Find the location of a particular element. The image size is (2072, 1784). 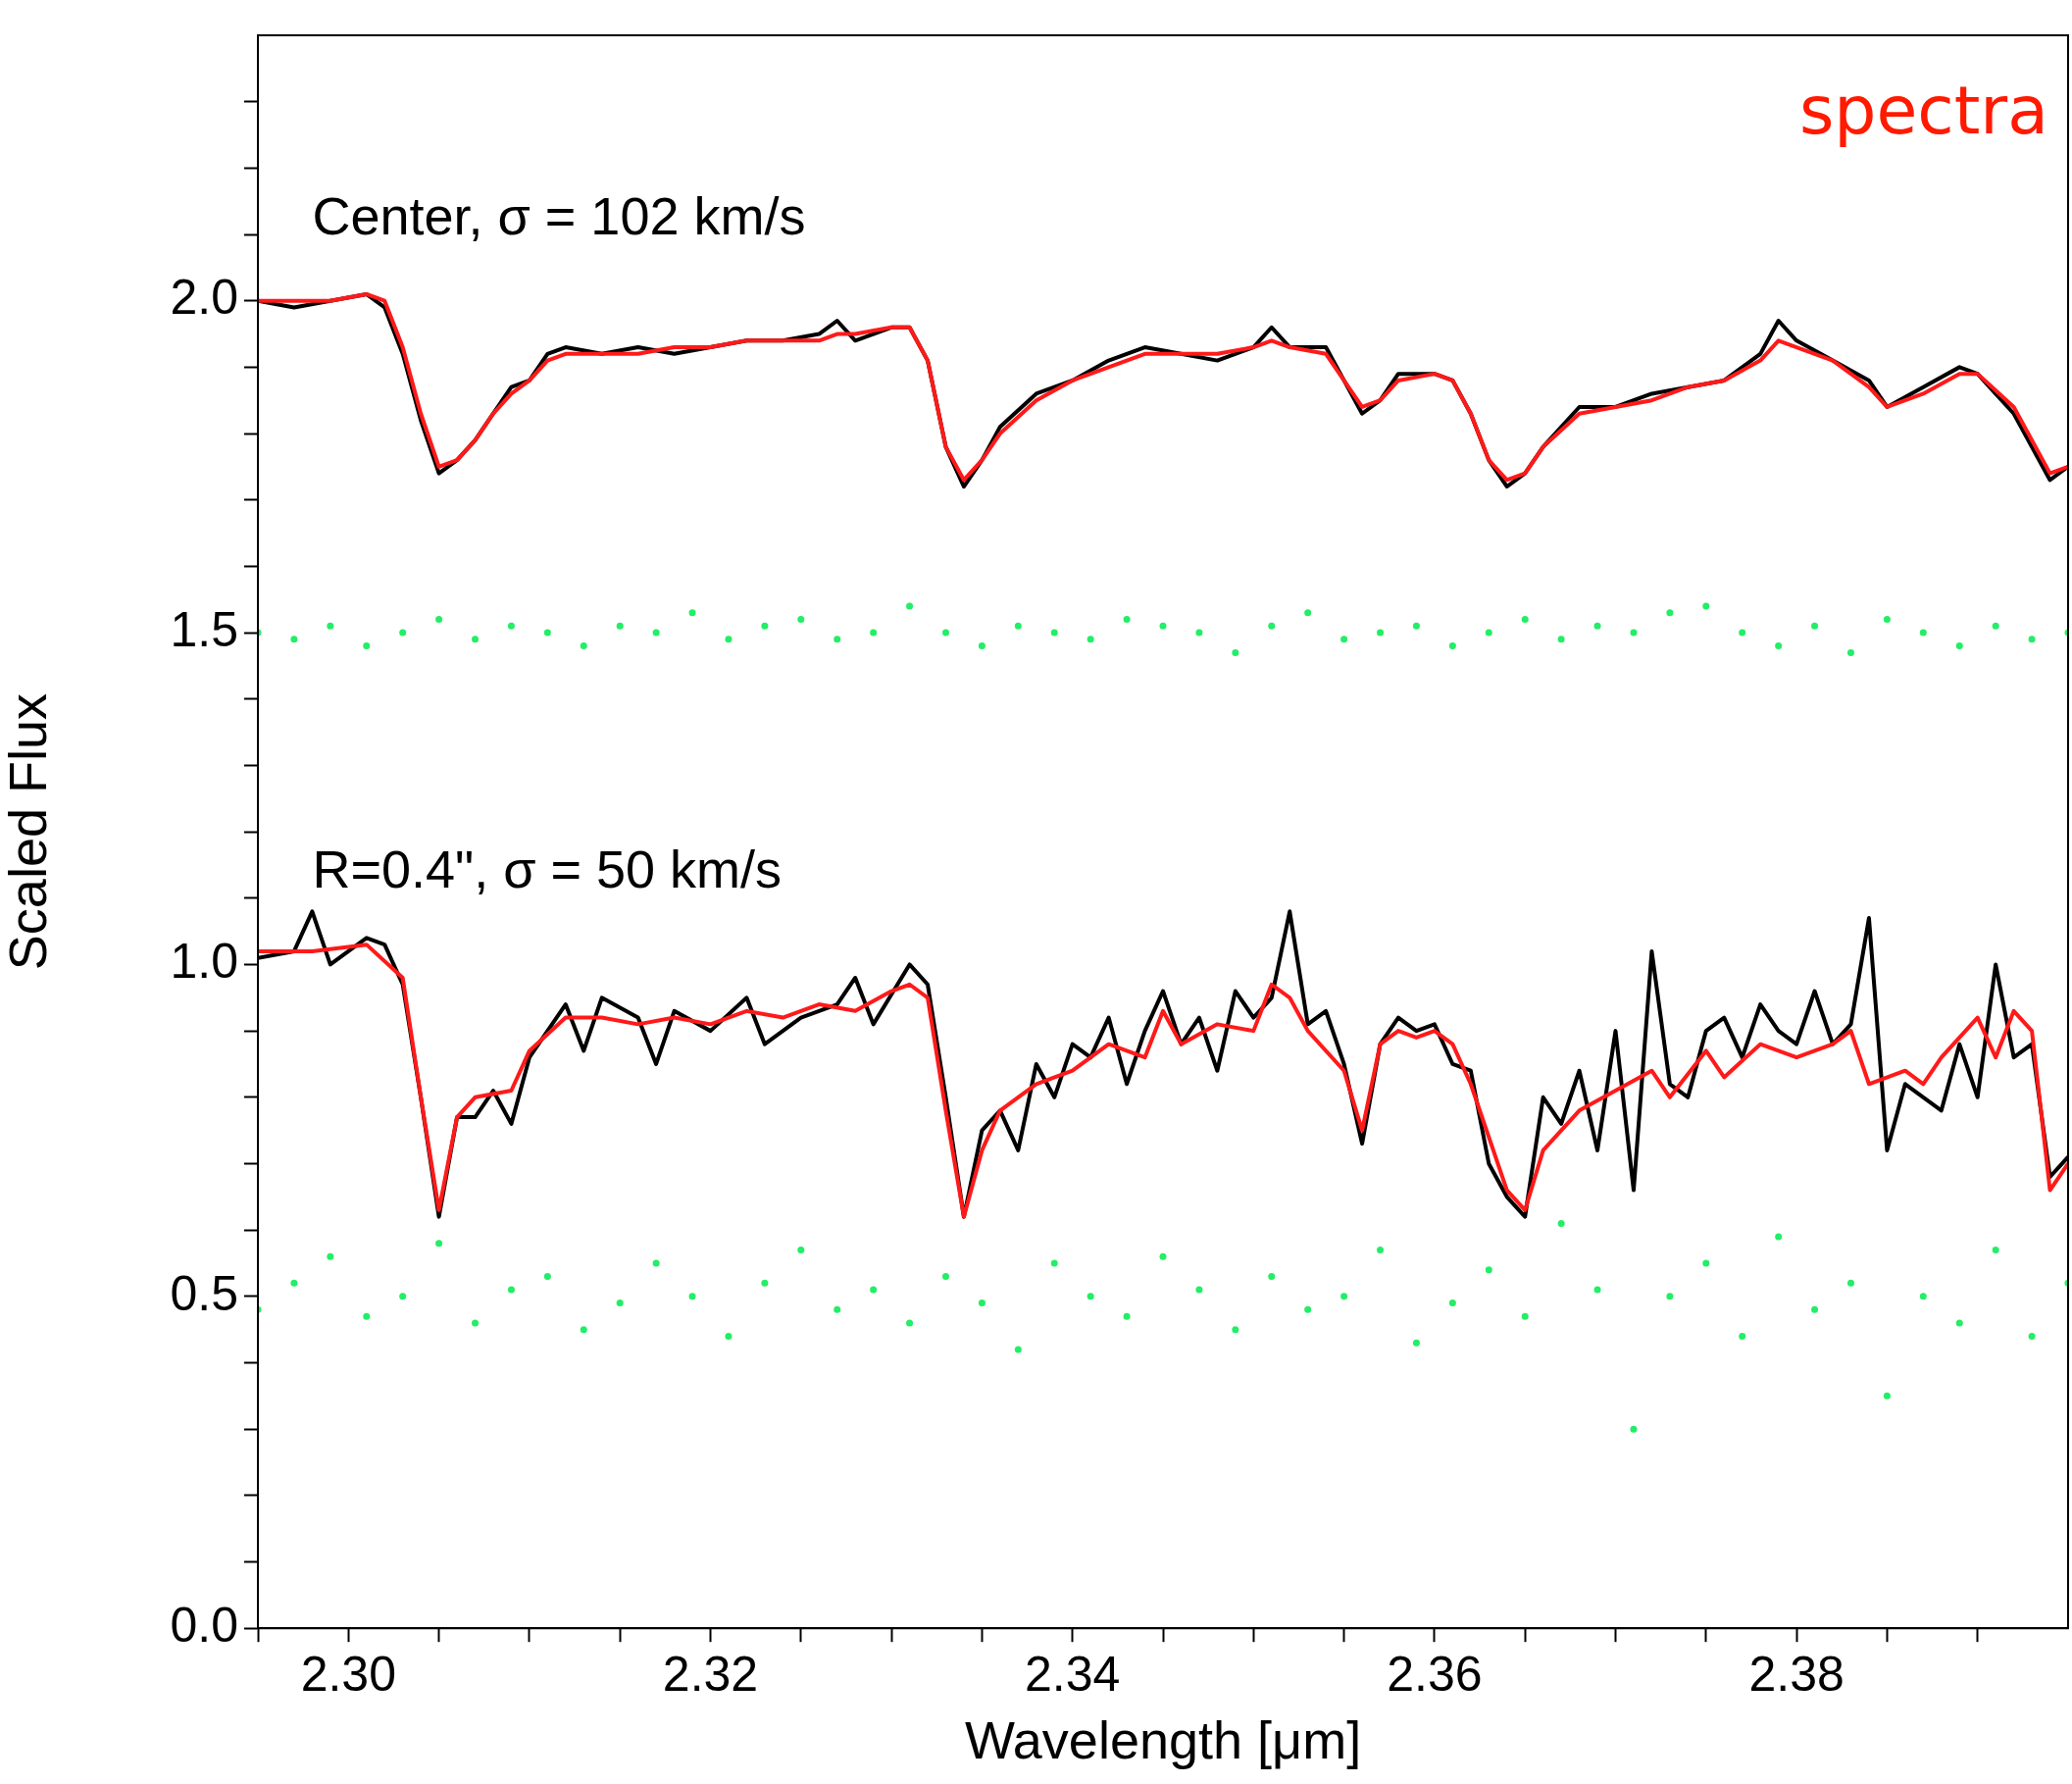

y-axis-title: Scaled Flux is located at coordinates (29, 832).